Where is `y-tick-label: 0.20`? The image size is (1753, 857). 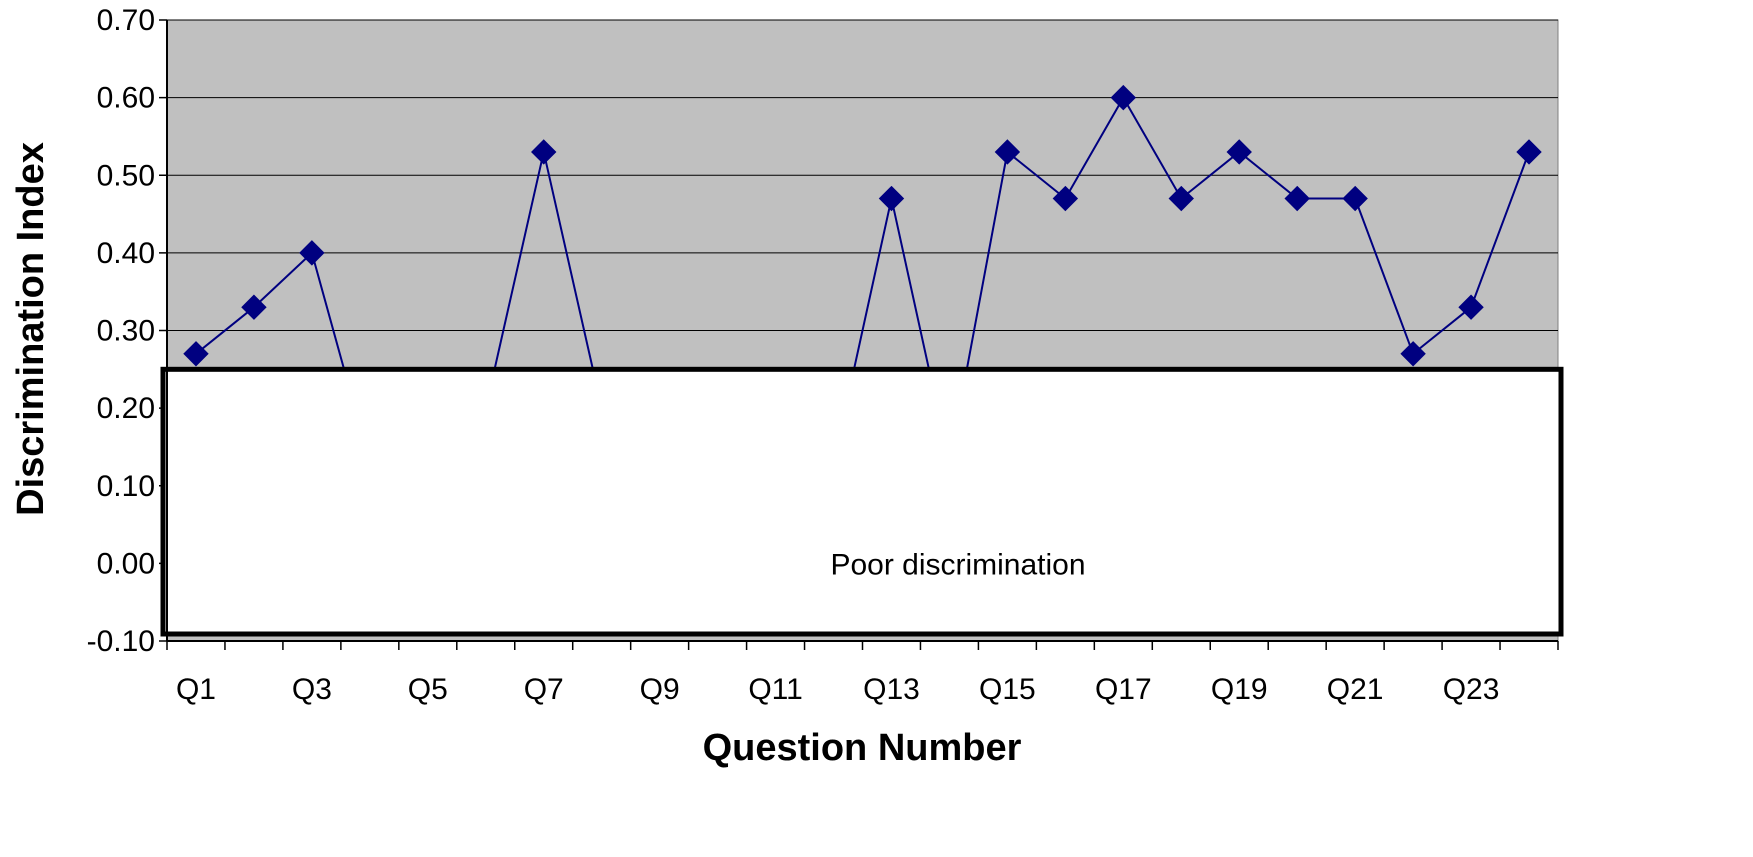
y-tick-label: 0.20 is located at coordinates (126, 408).